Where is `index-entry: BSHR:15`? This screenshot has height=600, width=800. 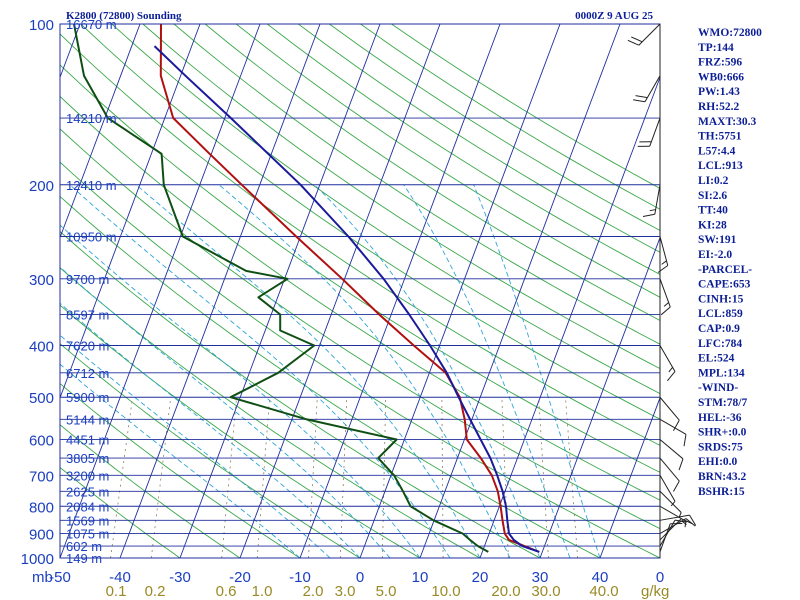 index-entry: BSHR:15 is located at coordinates (721, 492).